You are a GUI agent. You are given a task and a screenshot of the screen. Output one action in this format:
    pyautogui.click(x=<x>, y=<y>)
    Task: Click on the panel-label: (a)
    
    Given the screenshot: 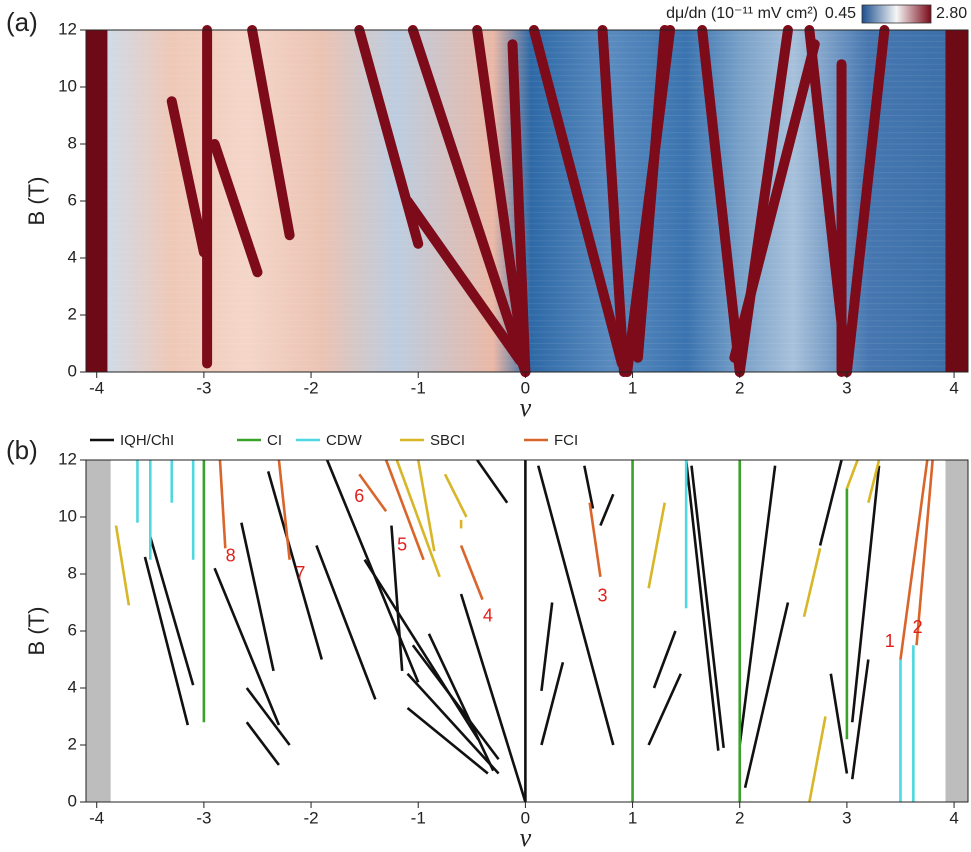 What is the action you would take?
    pyautogui.click(x=22, y=22)
    